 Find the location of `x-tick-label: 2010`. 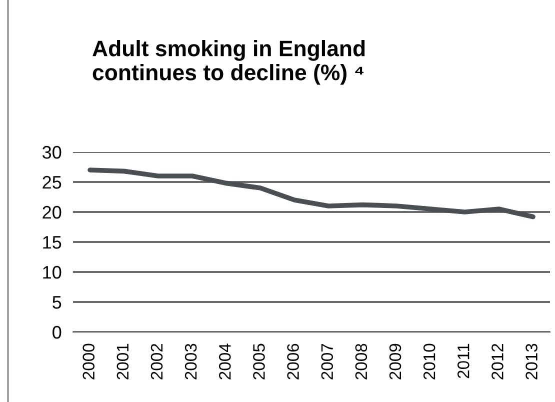

x-tick-label: 2010 is located at coordinates (429, 362).